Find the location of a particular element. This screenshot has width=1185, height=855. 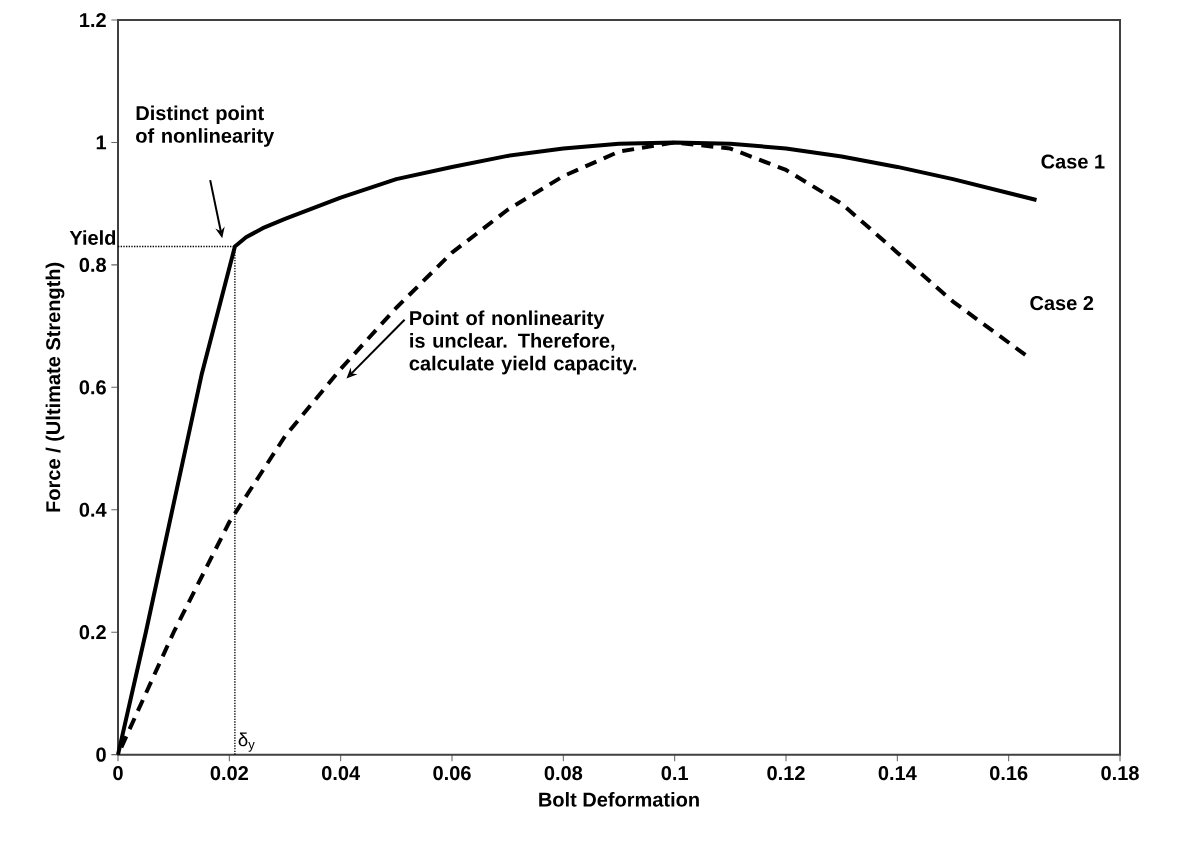

series-label: Case 1 is located at coordinates (1073, 161).